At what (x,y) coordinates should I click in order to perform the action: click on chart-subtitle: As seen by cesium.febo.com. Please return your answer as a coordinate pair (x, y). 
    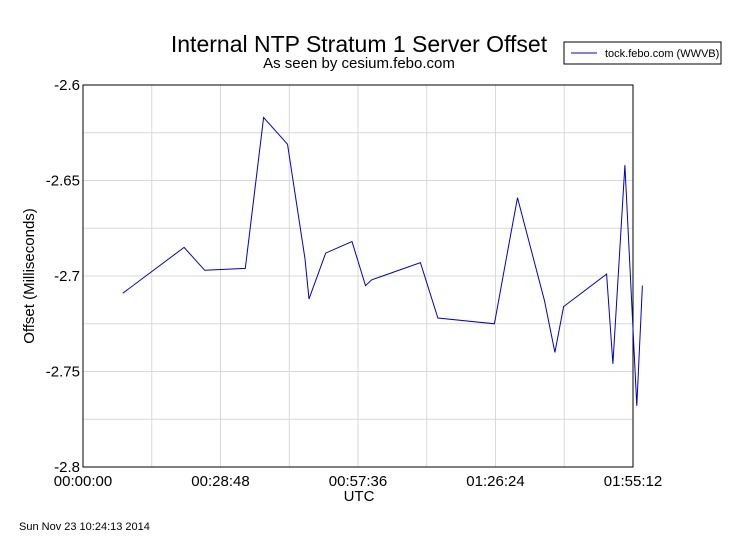
    Looking at the image, I should click on (359, 63).